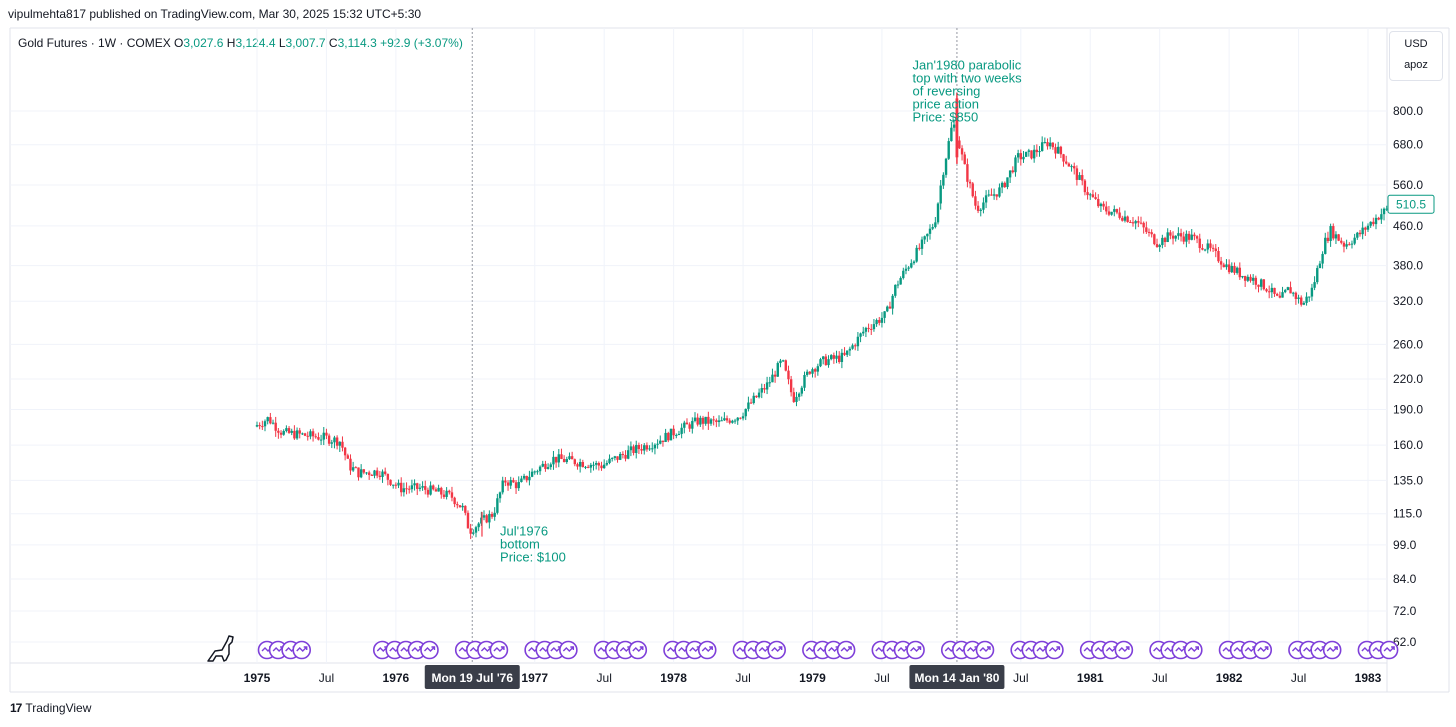 The image size is (1456, 727). I want to click on x-tick-label: 1975, so click(257, 678).